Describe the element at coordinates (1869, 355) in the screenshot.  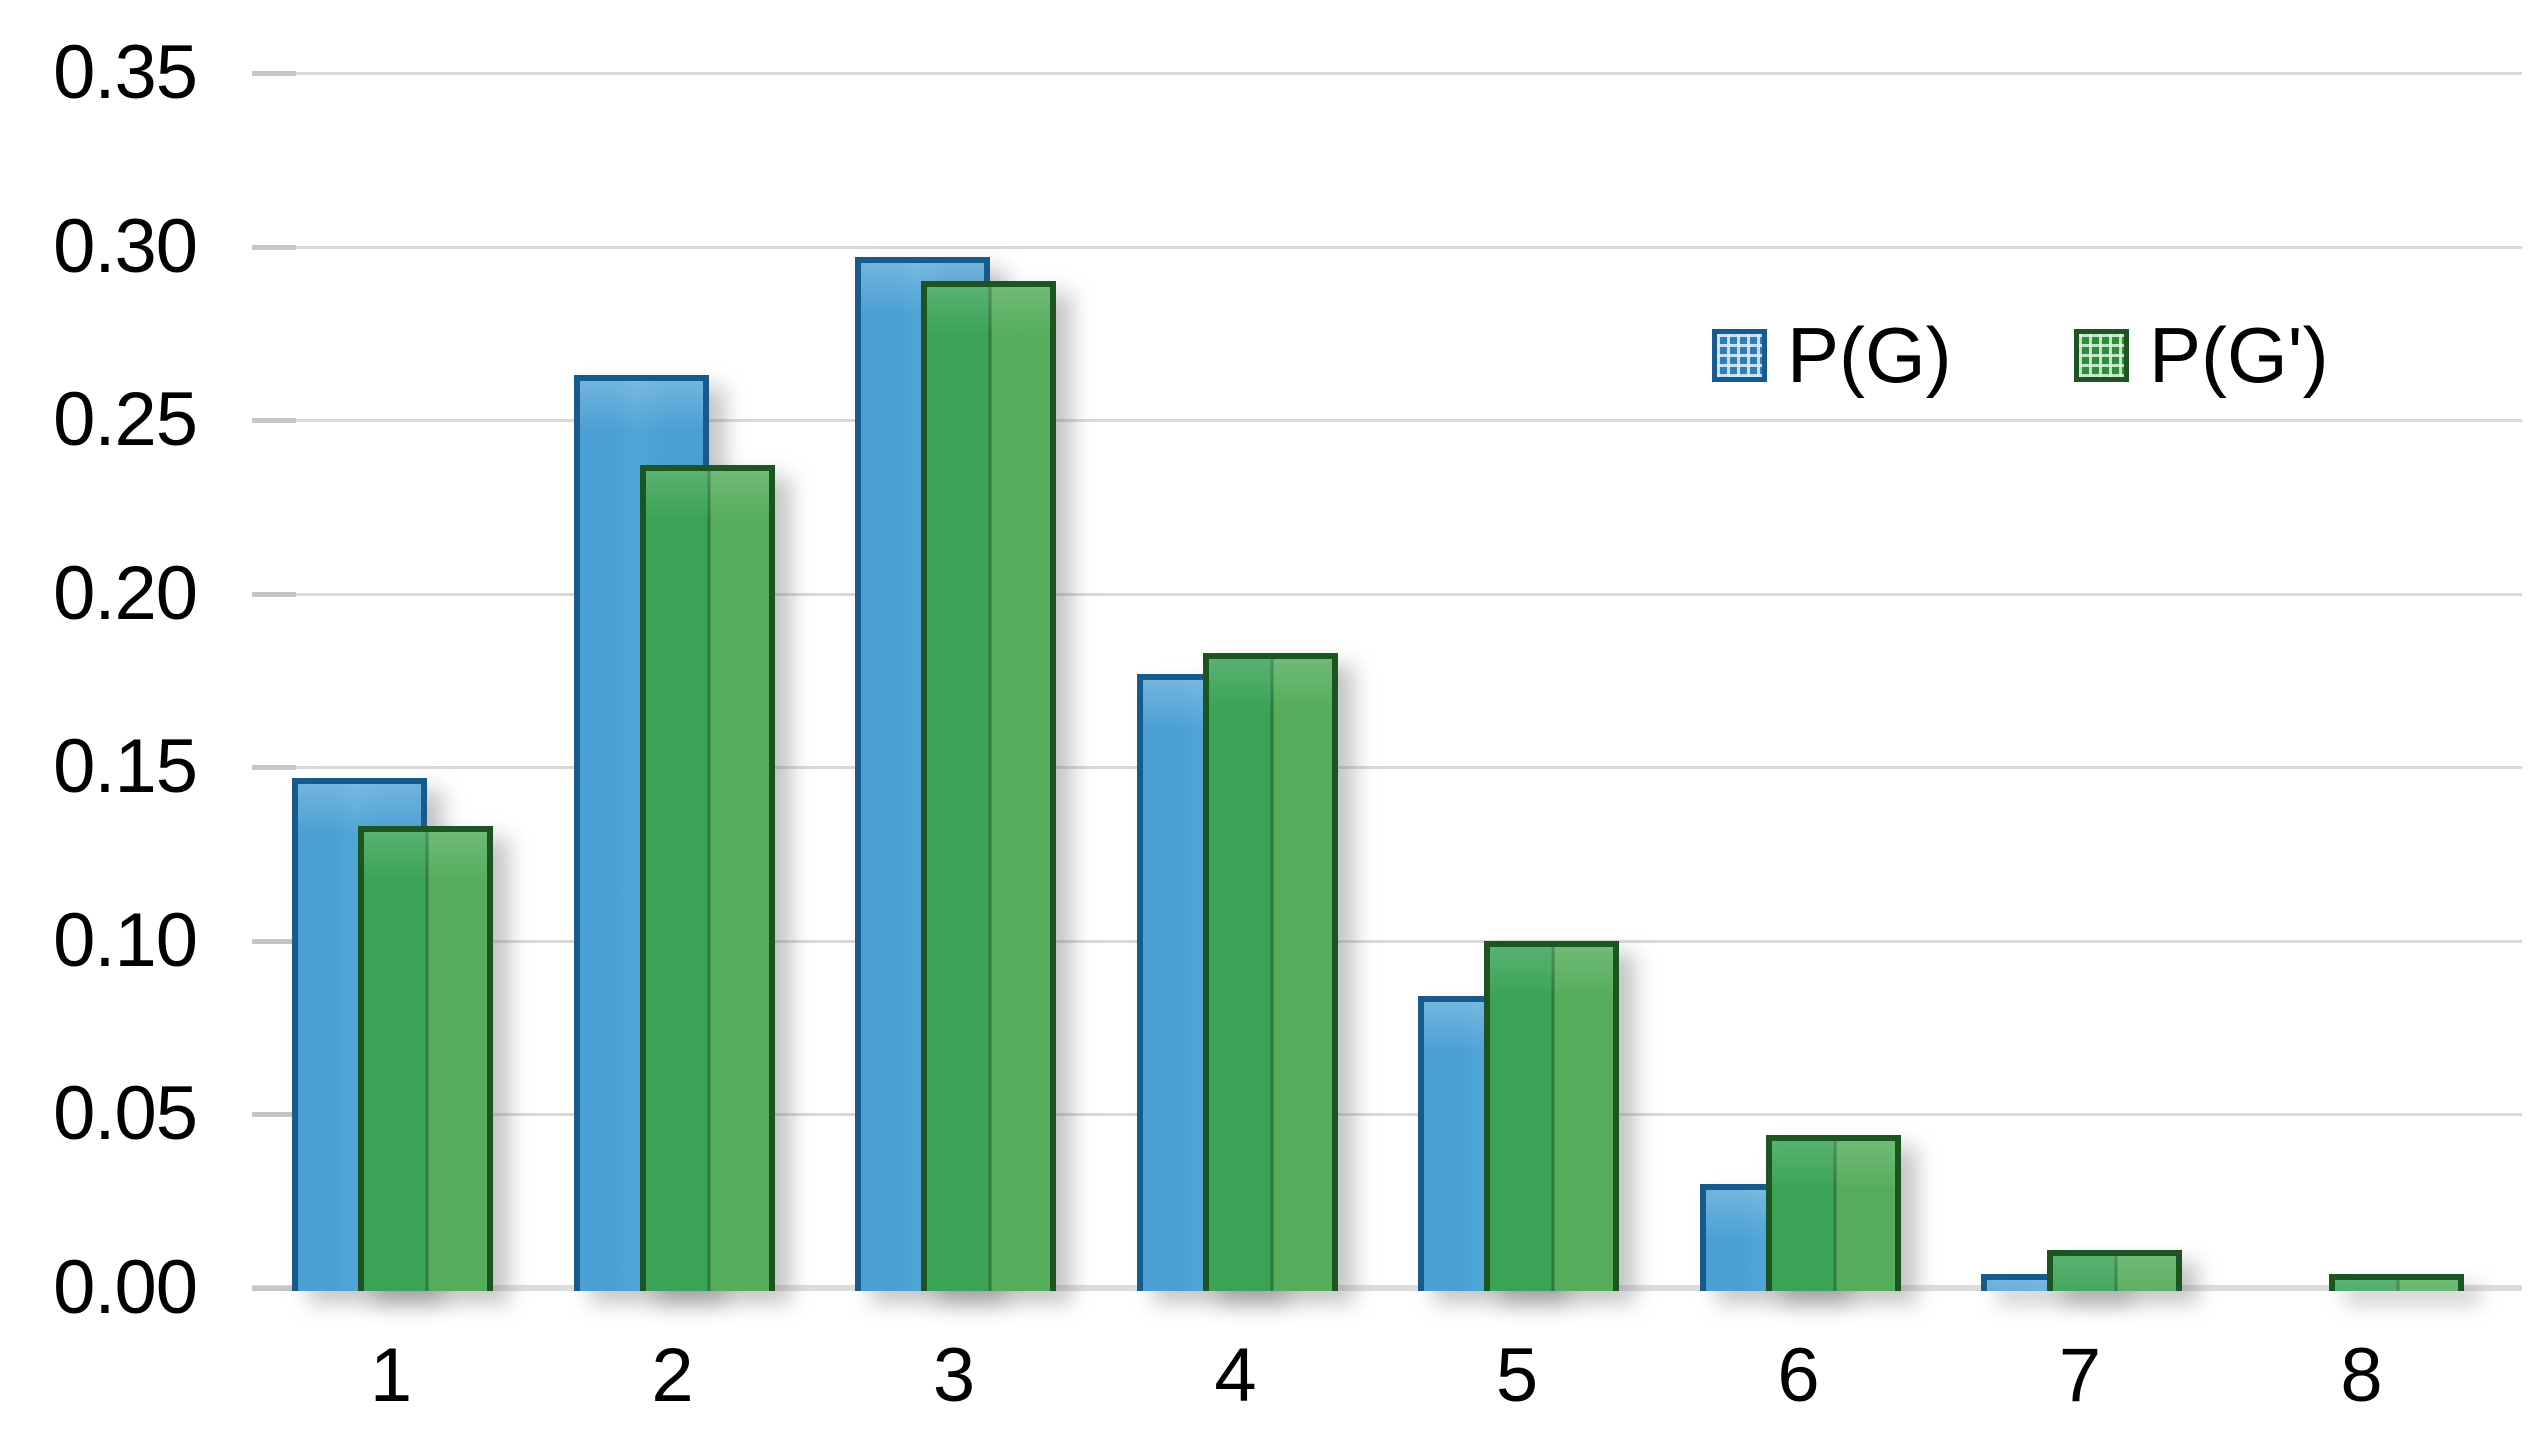
I see `legend-label-pg: P(G)` at that location.